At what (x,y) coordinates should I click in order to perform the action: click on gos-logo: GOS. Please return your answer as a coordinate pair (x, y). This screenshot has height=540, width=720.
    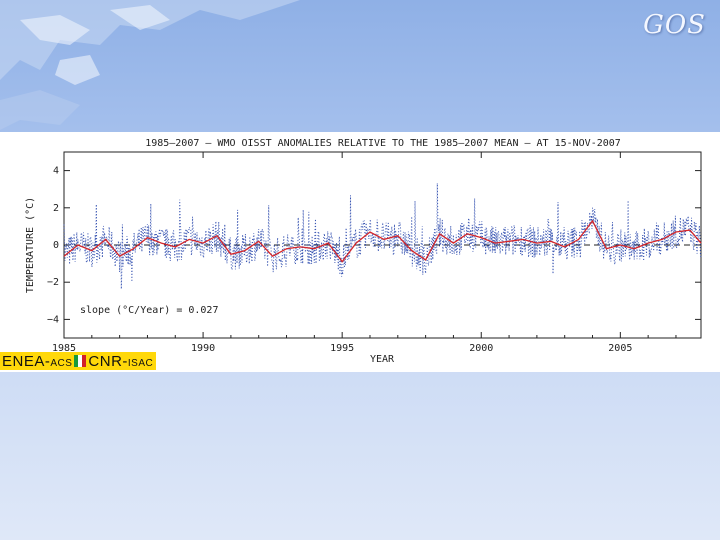
    Looking at the image, I should click on (674, 25).